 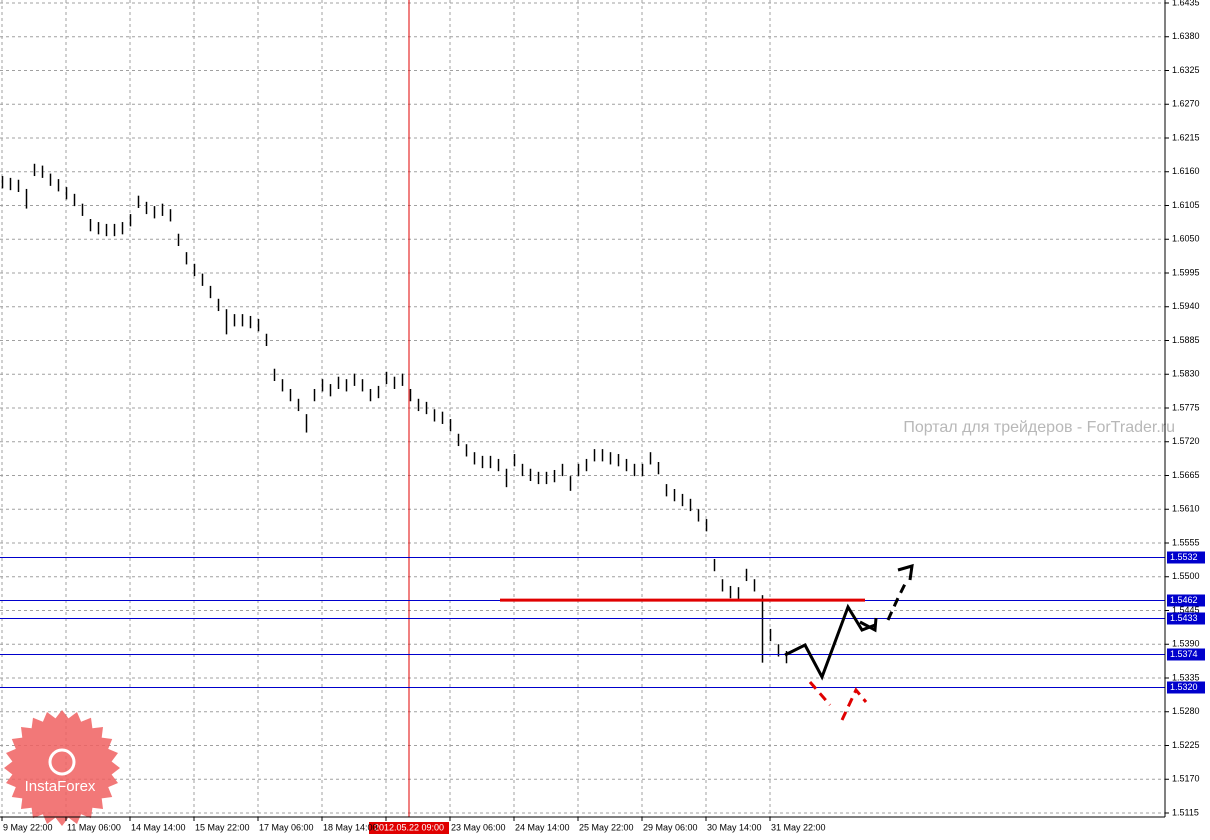 What do you see at coordinates (734, 827) in the screenshot?
I see `x-tick-label: 30 May 14:00` at bounding box center [734, 827].